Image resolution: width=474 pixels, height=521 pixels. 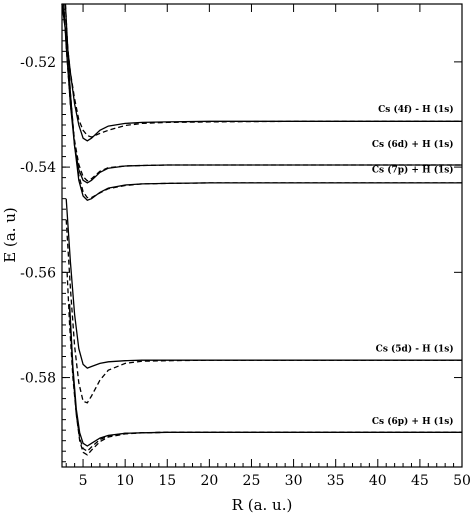 I want to click on x-tick-label: 20, so click(x=209, y=481).